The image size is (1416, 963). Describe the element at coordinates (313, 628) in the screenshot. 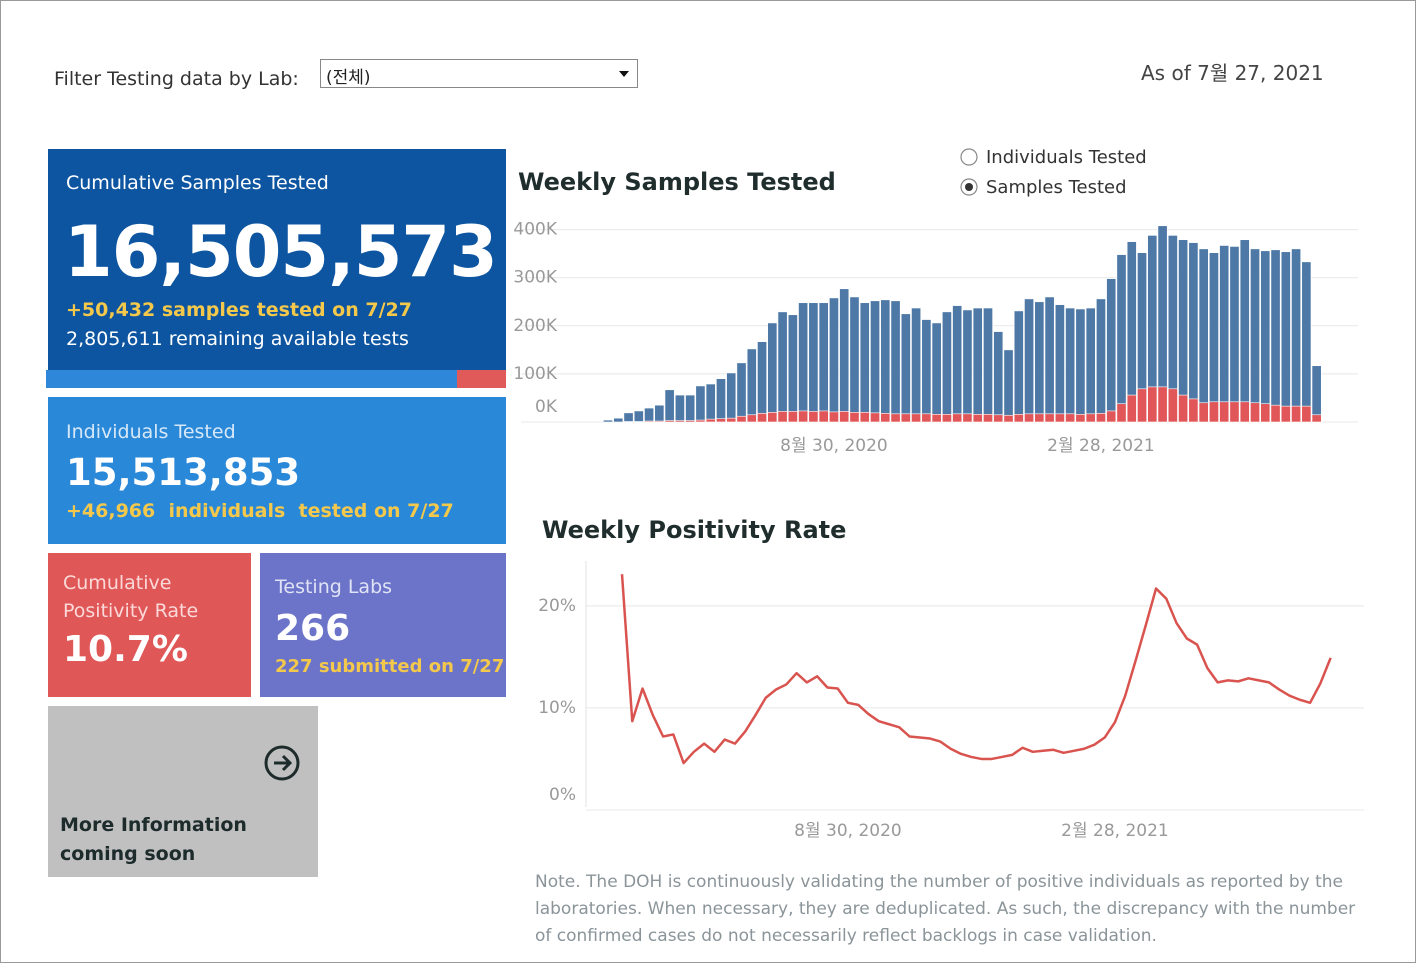

I see `card-value: 266` at that location.